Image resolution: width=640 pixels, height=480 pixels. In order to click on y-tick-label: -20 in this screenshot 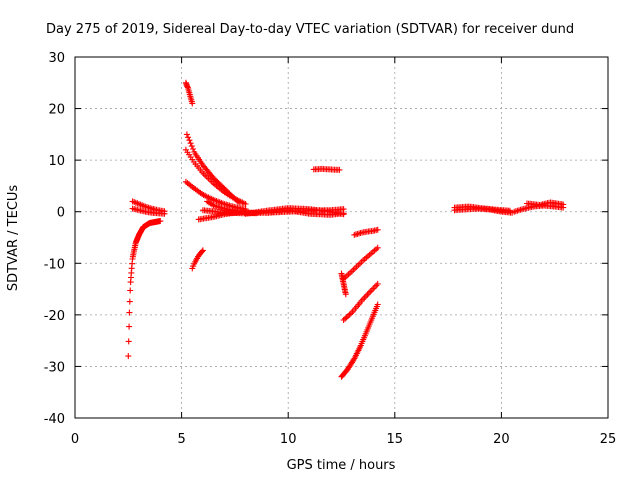, I will do `click(54, 316)`.